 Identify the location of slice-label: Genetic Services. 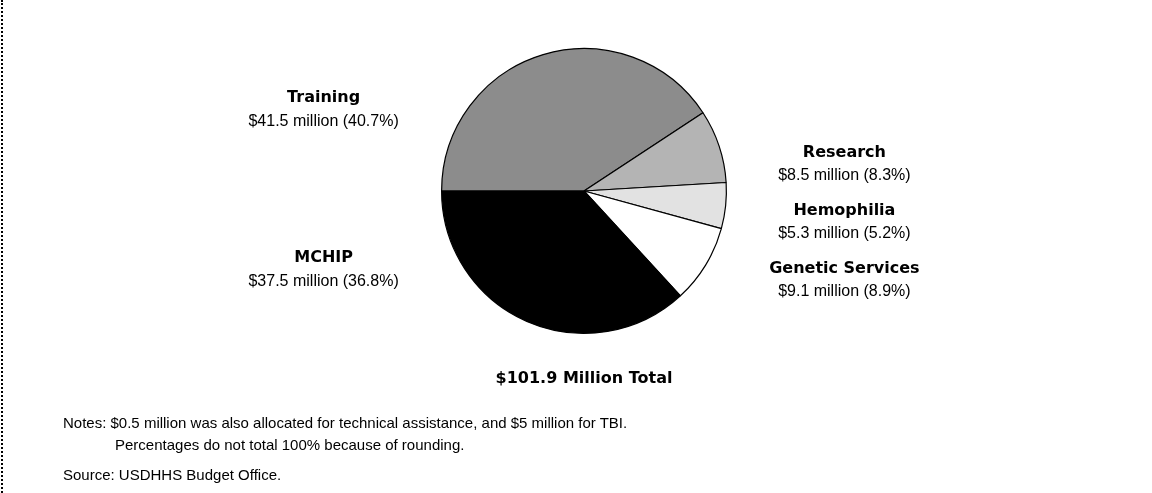
(844, 268).